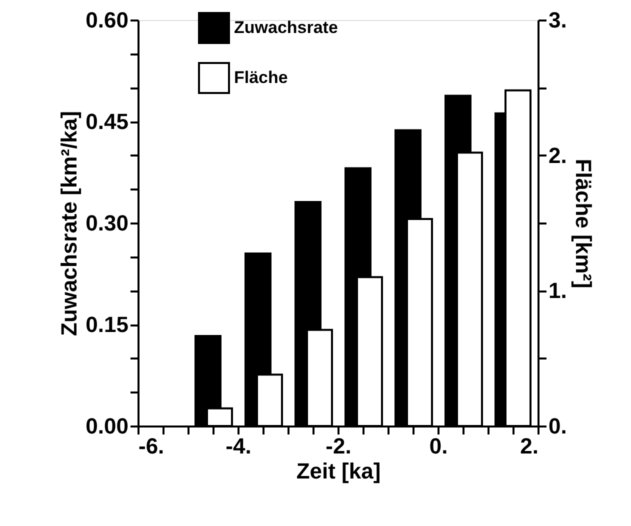 The image size is (631, 526). Describe the element at coordinates (107, 324) in the screenshot. I see `y-tick-label: 0.15` at that location.